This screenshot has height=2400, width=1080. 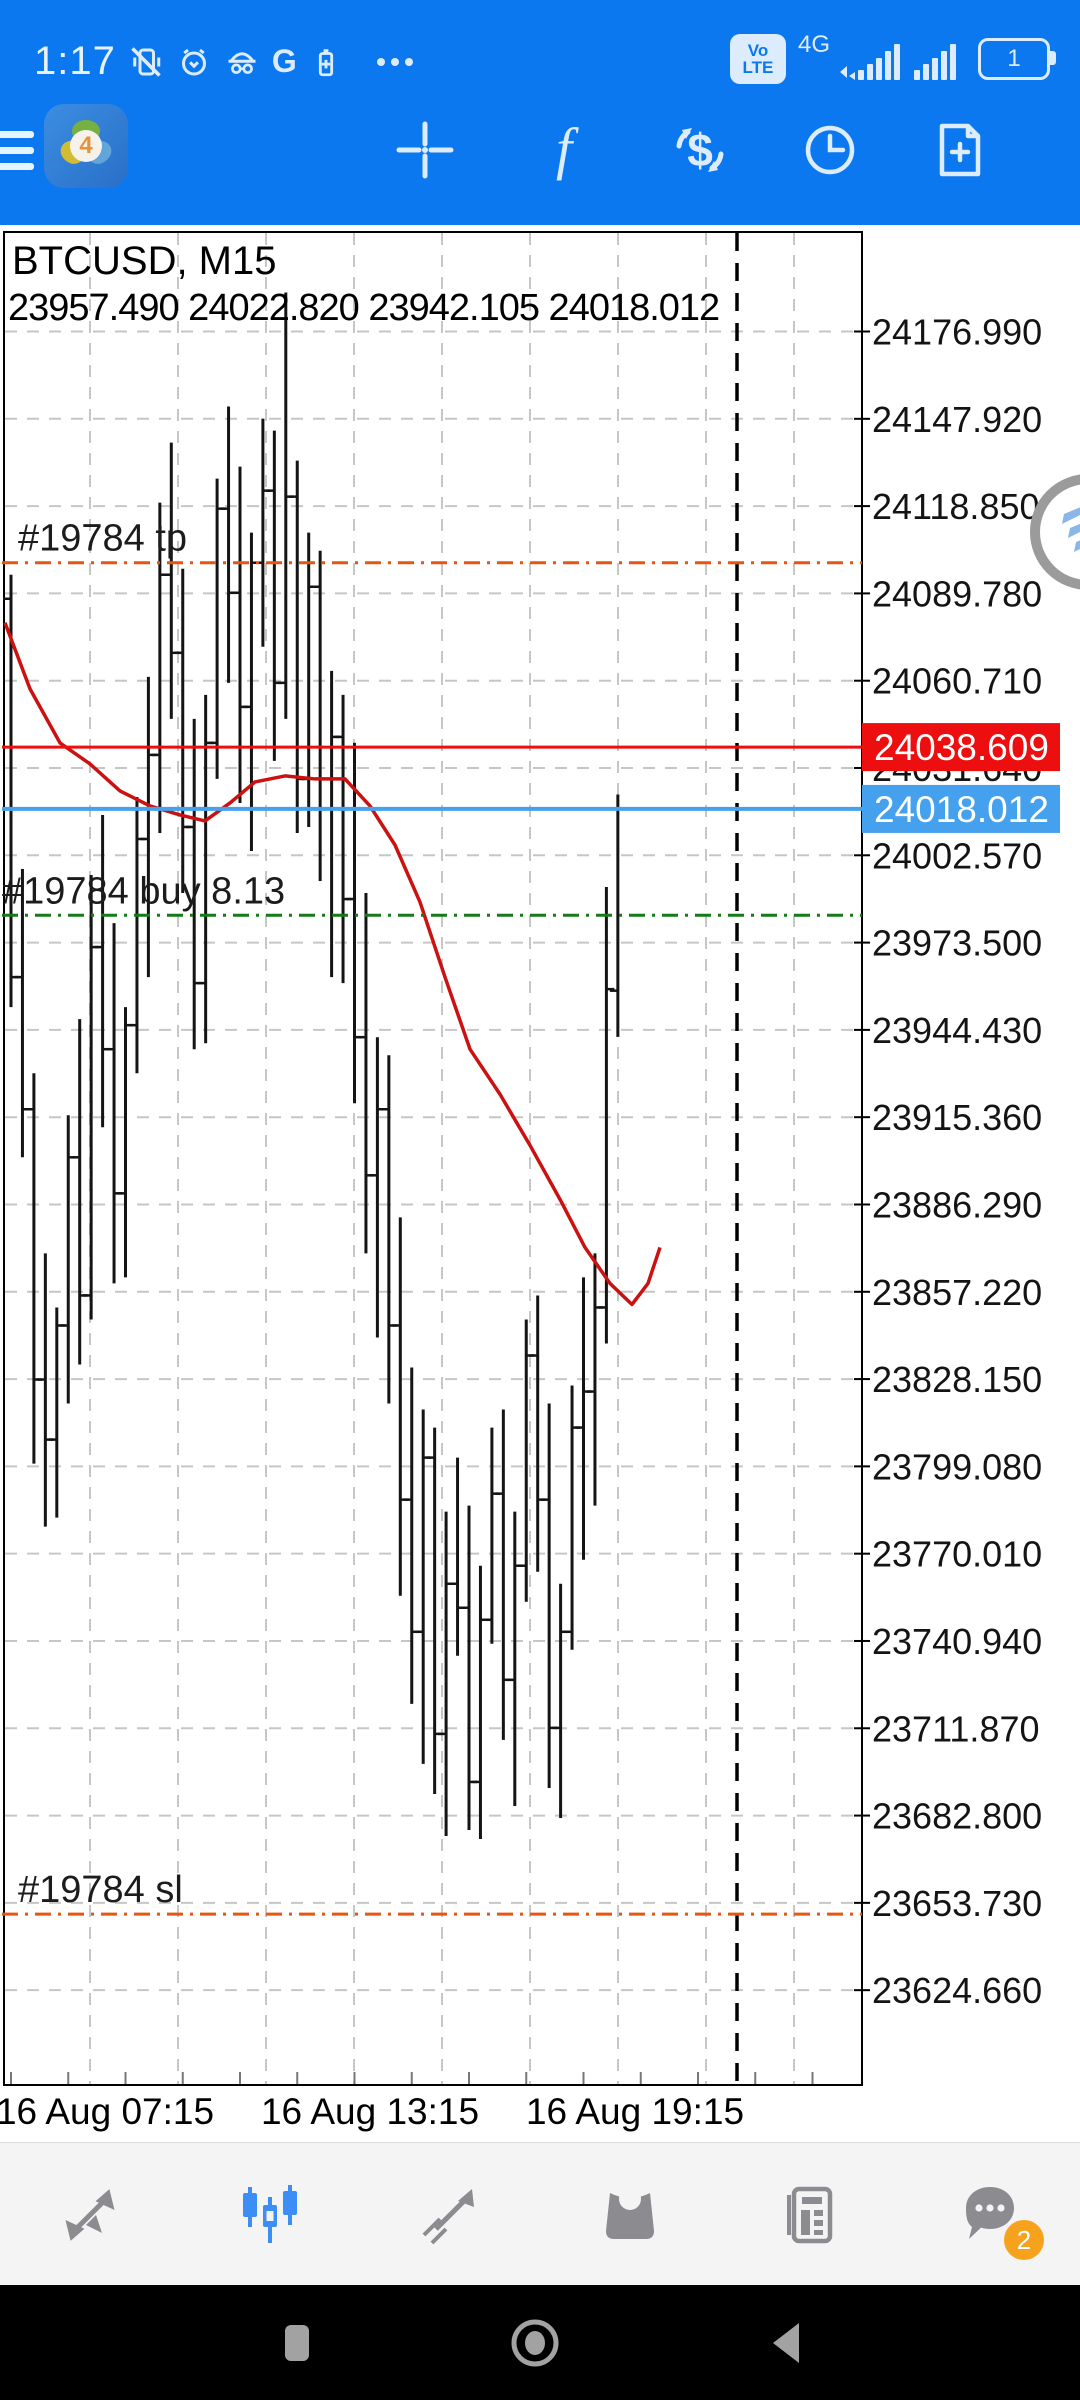 What do you see at coordinates (957, 1117) in the screenshot?
I see `svg-text: 23915.360` at bounding box center [957, 1117].